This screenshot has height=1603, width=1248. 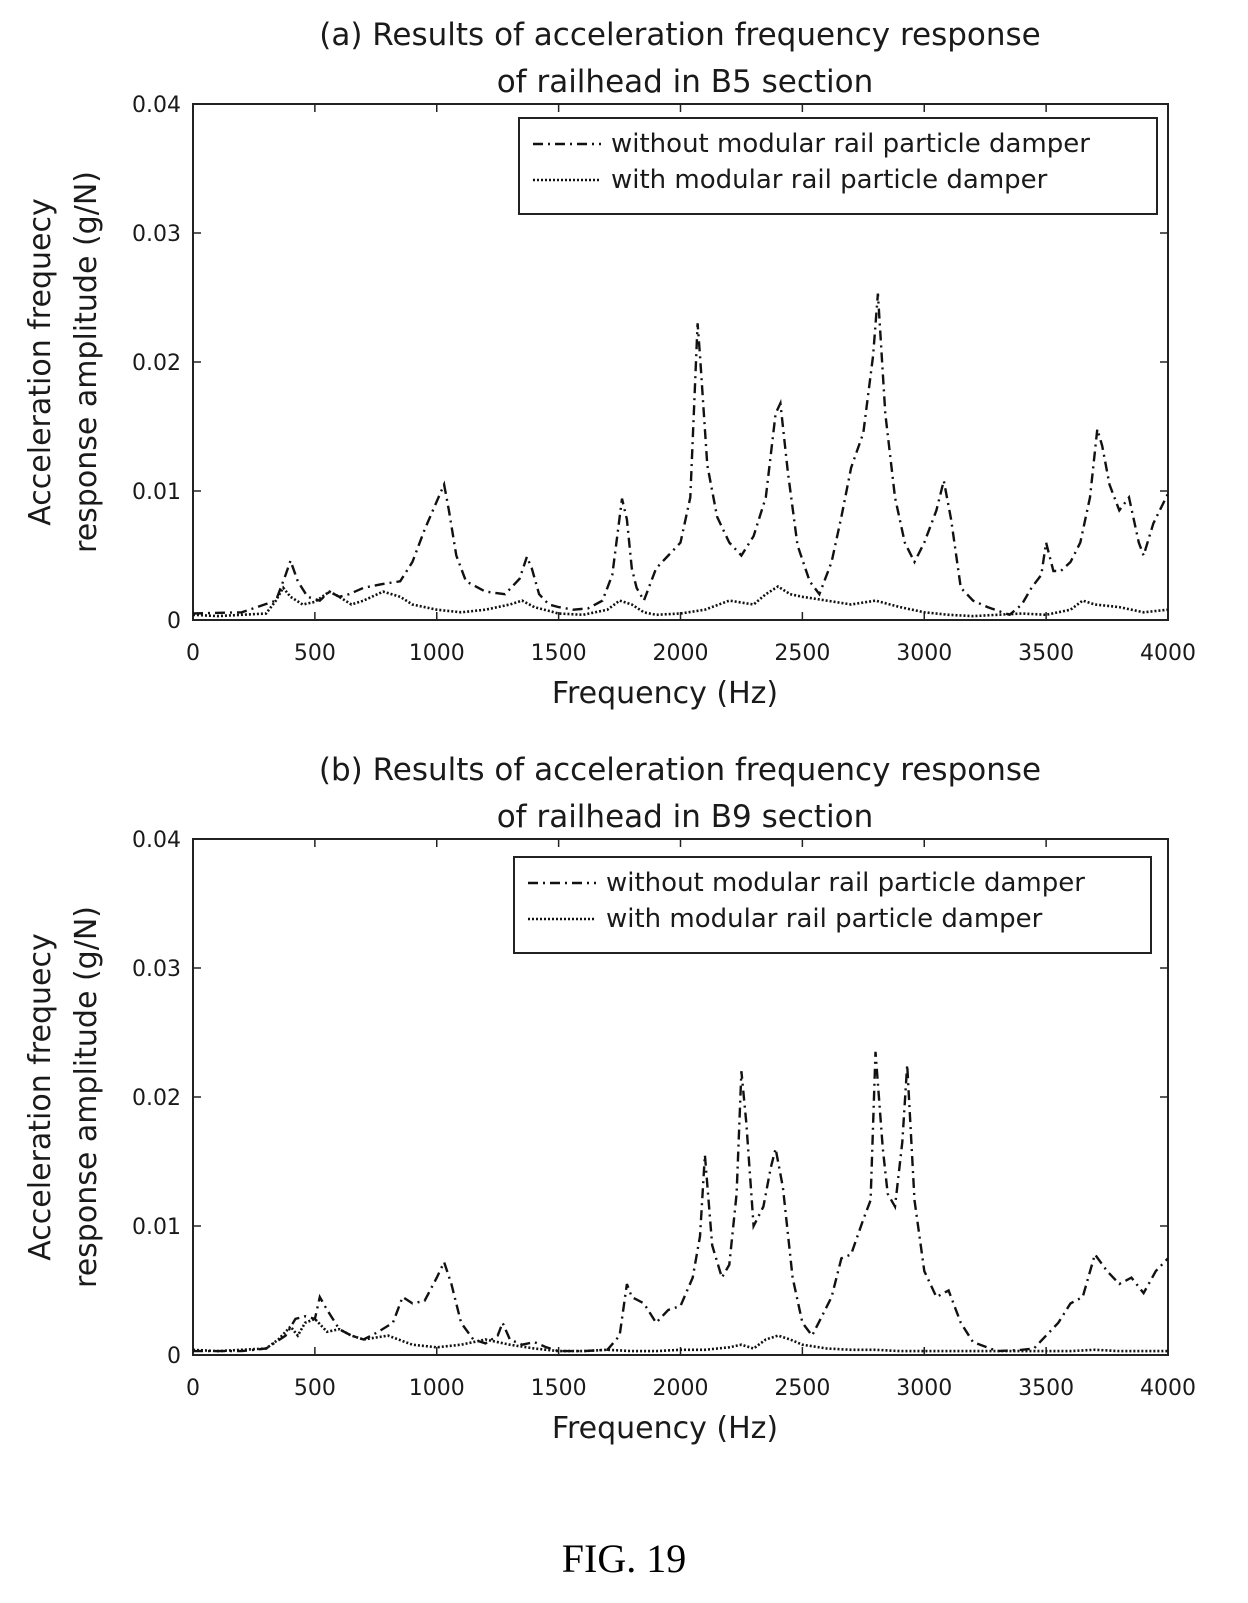 What do you see at coordinates (40, 1096) in the screenshot?
I see `y-axis-label-line1-b: Acceleration frequecy` at bounding box center [40, 1096].